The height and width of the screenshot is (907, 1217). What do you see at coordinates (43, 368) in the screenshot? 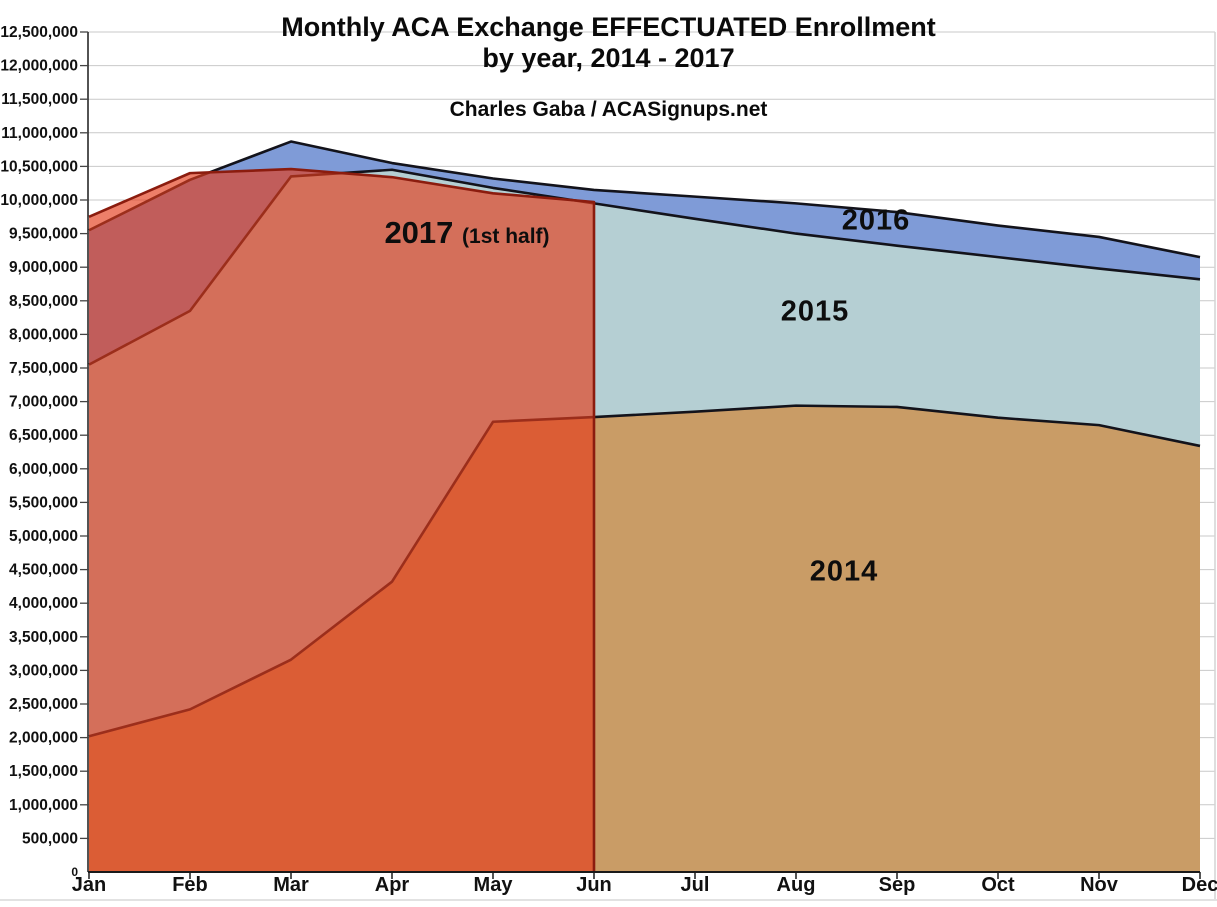
I see `y-tick-label: 7,500,000` at bounding box center [43, 368].